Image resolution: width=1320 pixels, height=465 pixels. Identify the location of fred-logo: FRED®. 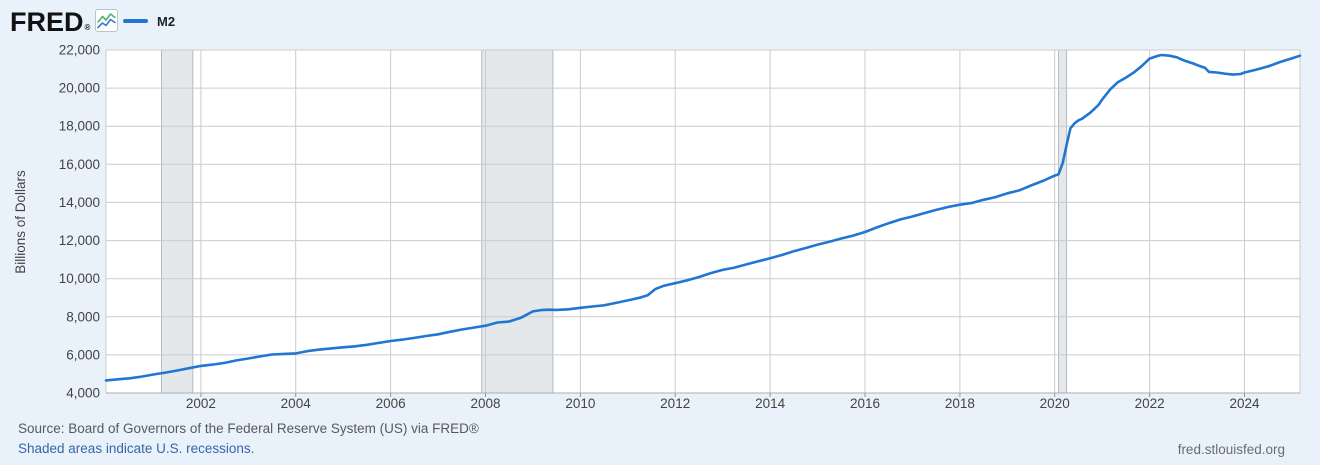
(50, 21).